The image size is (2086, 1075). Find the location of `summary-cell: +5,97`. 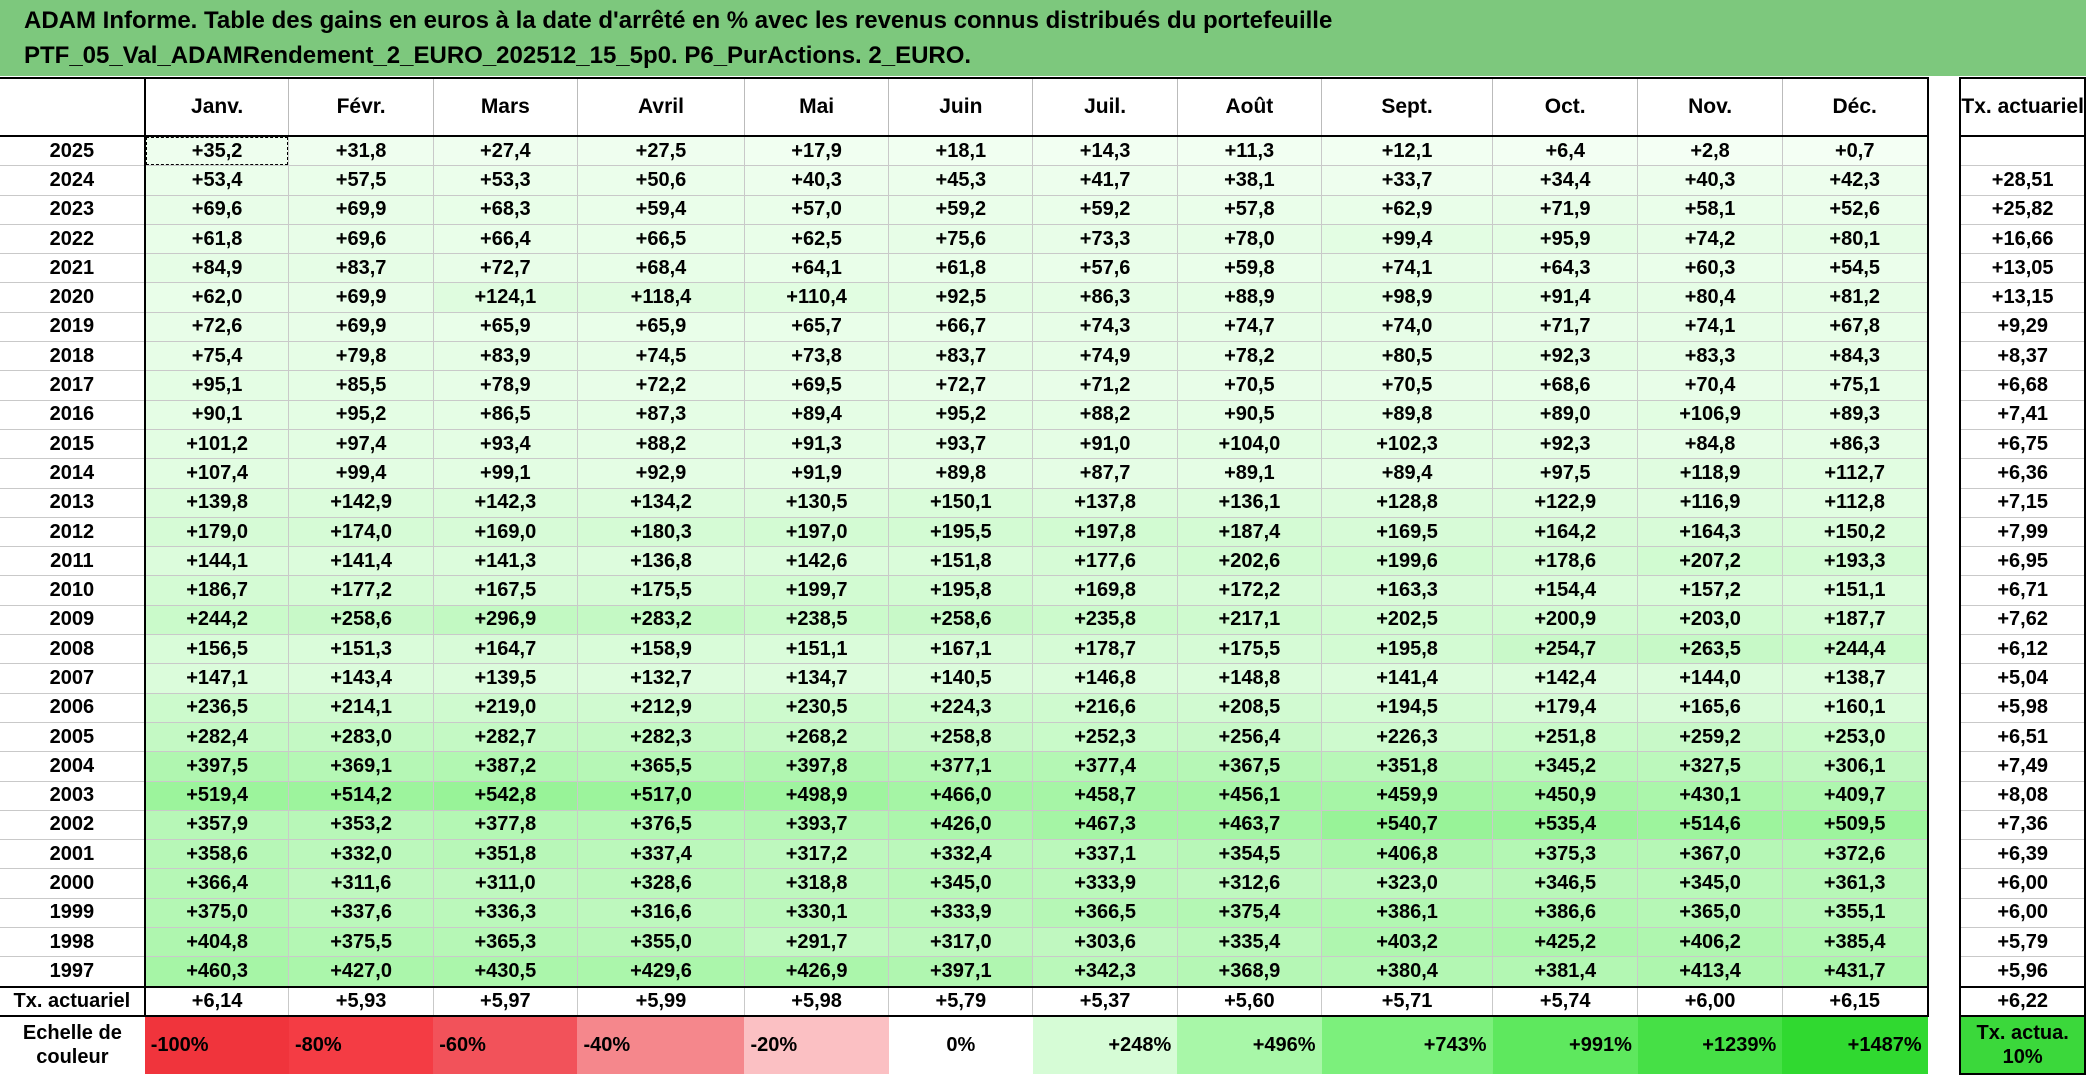

summary-cell: +5,97 is located at coordinates (505, 1001).